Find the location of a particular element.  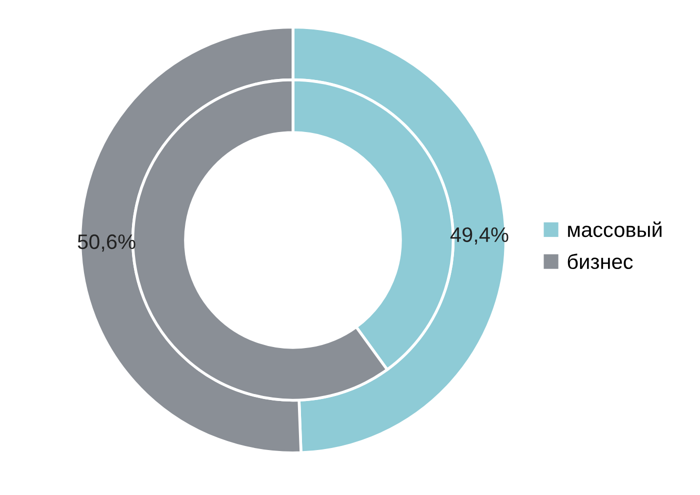

legend-label: массовый is located at coordinates (615, 229).